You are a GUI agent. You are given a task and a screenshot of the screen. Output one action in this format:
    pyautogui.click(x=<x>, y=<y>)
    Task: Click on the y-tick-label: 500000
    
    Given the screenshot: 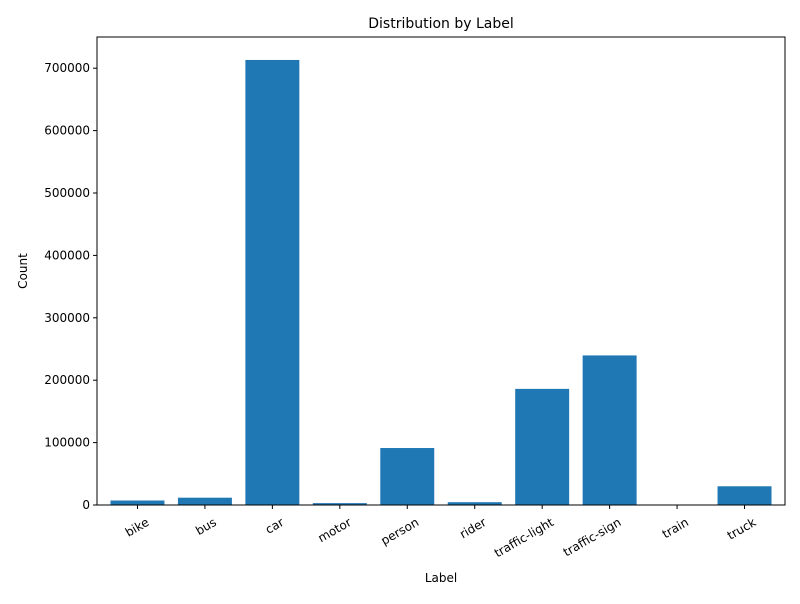 What is the action you would take?
    pyautogui.click(x=67, y=193)
    